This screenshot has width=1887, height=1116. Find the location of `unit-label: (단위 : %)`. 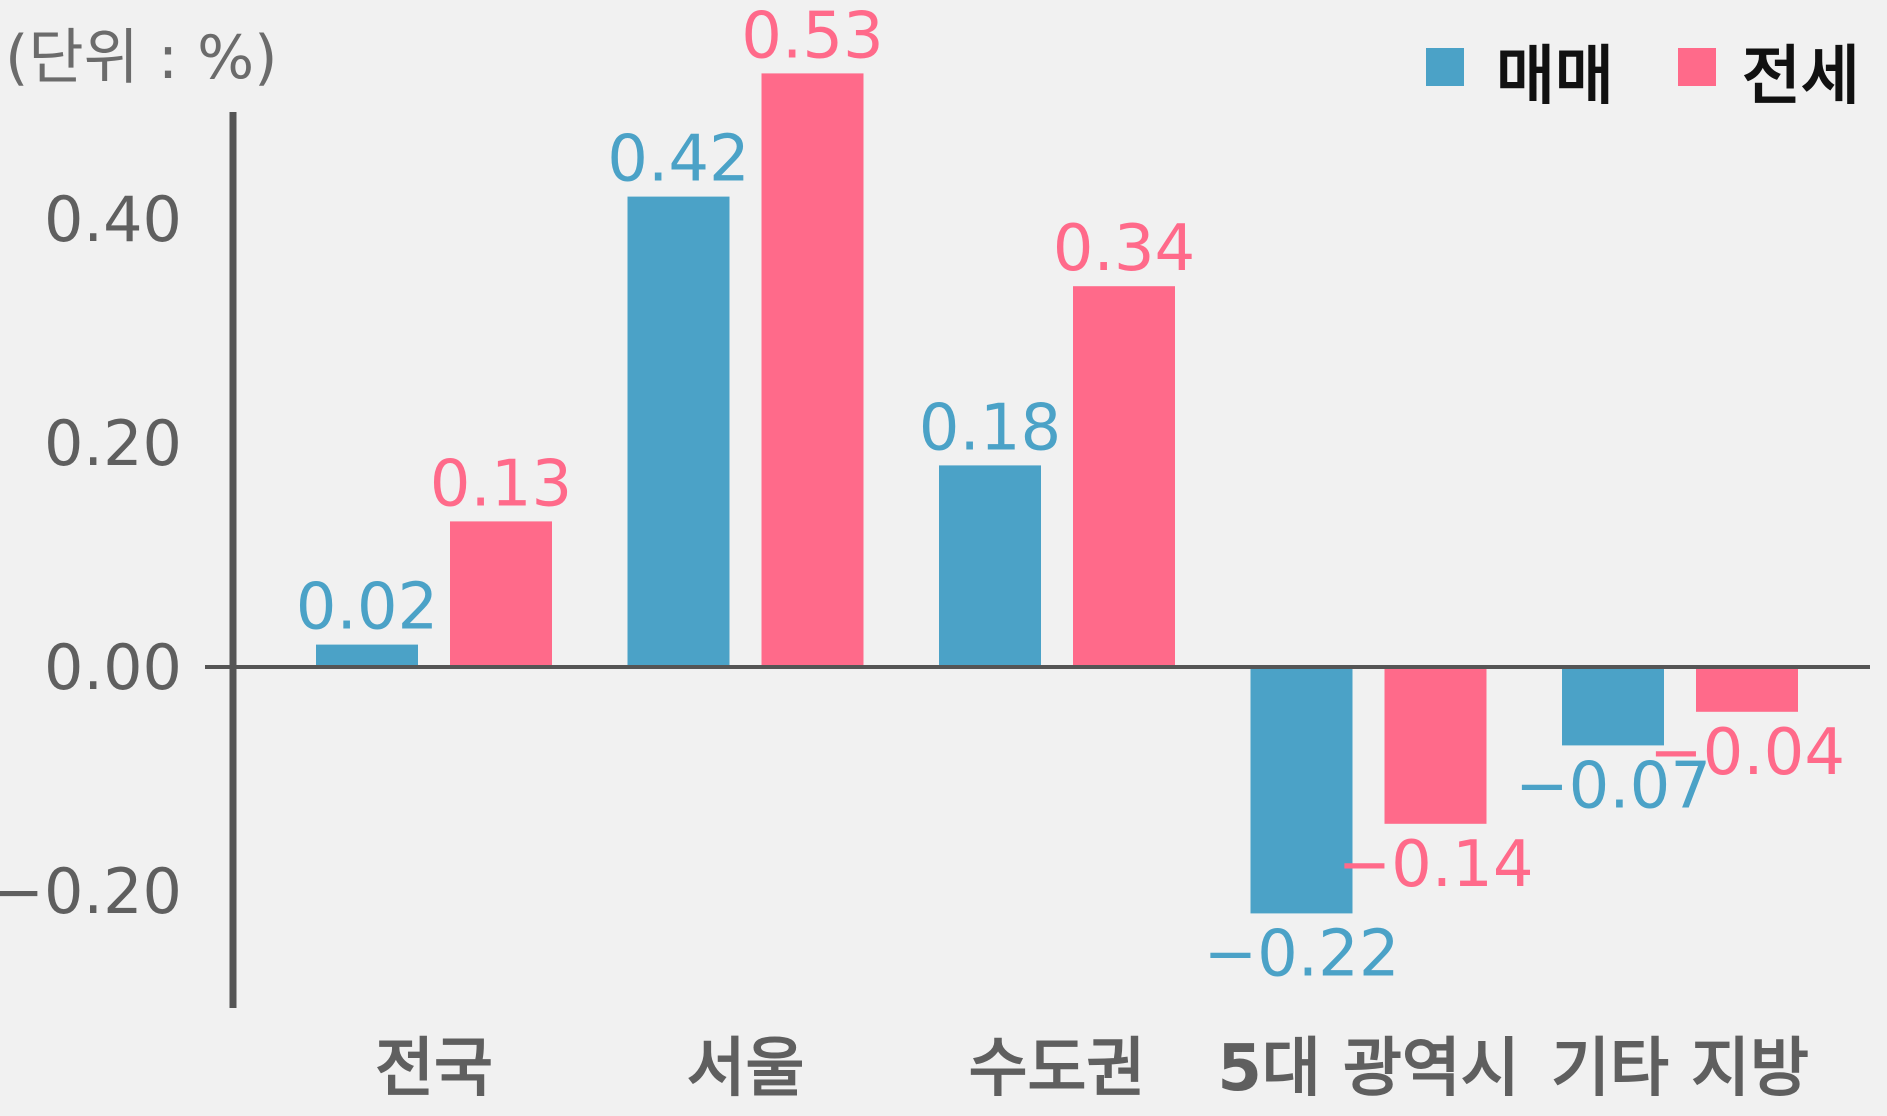

unit-label: (단위 : %) is located at coordinates (141, 58).